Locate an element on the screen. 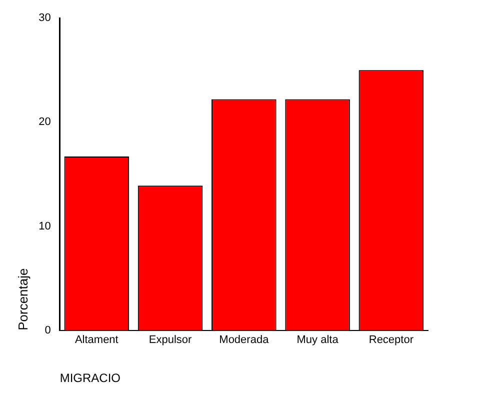 The image size is (478, 400). y-tick-label: 30 is located at coordinates (44, 18).